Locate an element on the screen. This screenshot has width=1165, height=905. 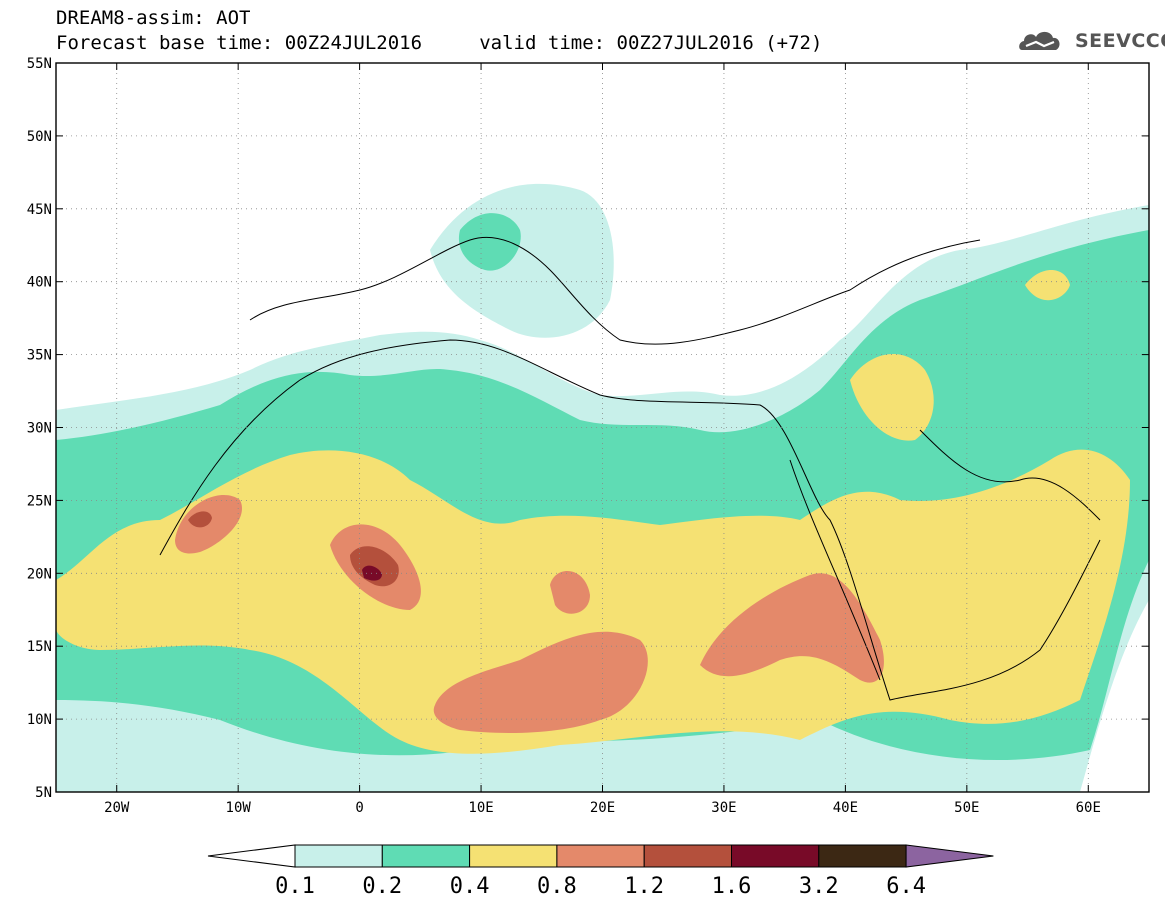
colorbar-level-label: 1.6 is located at coordinates (732, 886).